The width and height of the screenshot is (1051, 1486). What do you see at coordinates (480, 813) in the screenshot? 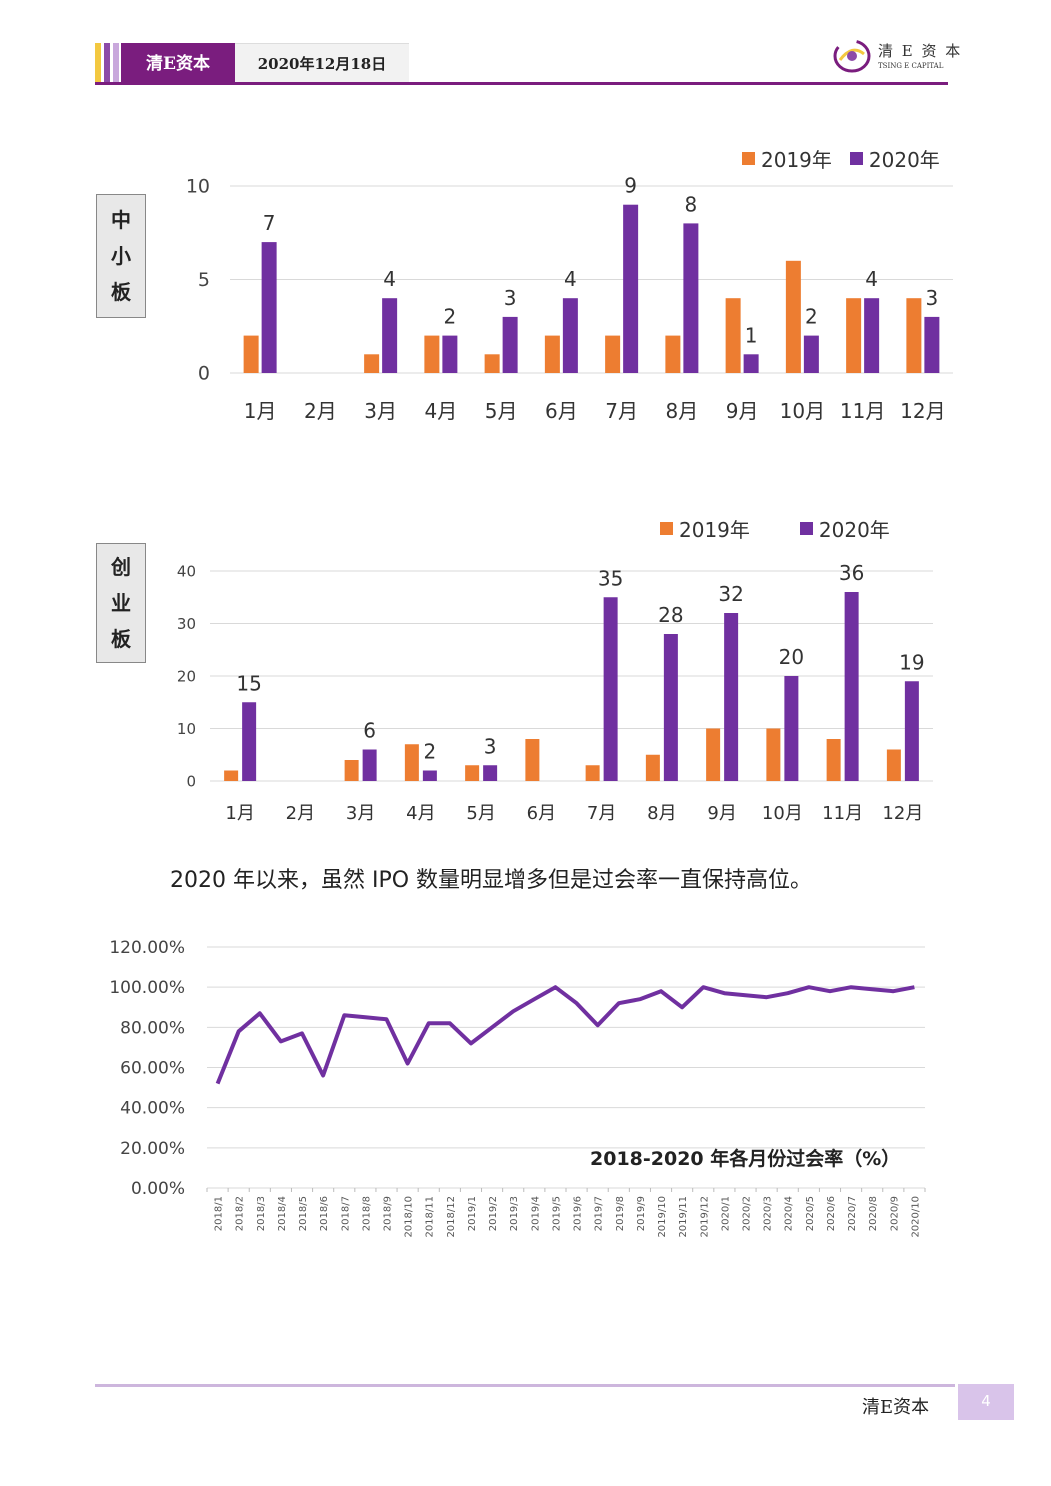
I see `x-tick-label: 5月` at bounding box center [480, 813].